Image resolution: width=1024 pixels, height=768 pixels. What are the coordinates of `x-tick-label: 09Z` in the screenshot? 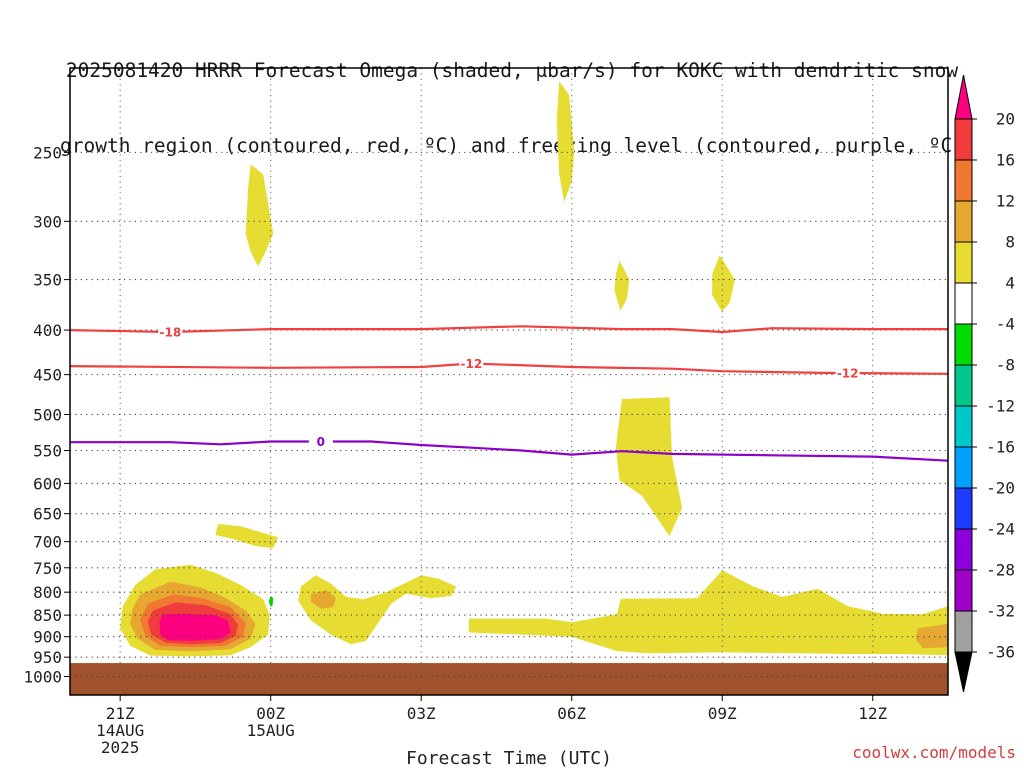 It's located at (722, 713).